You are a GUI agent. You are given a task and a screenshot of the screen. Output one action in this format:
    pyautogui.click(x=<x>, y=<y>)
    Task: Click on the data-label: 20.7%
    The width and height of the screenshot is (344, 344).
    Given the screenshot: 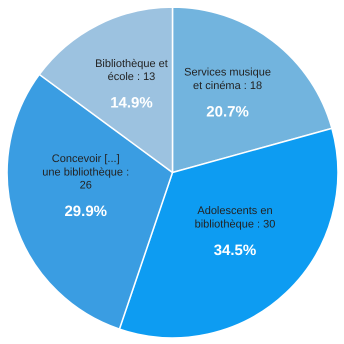 What is the action you would take?
    pyautogui.click(x=227, y=111)
    